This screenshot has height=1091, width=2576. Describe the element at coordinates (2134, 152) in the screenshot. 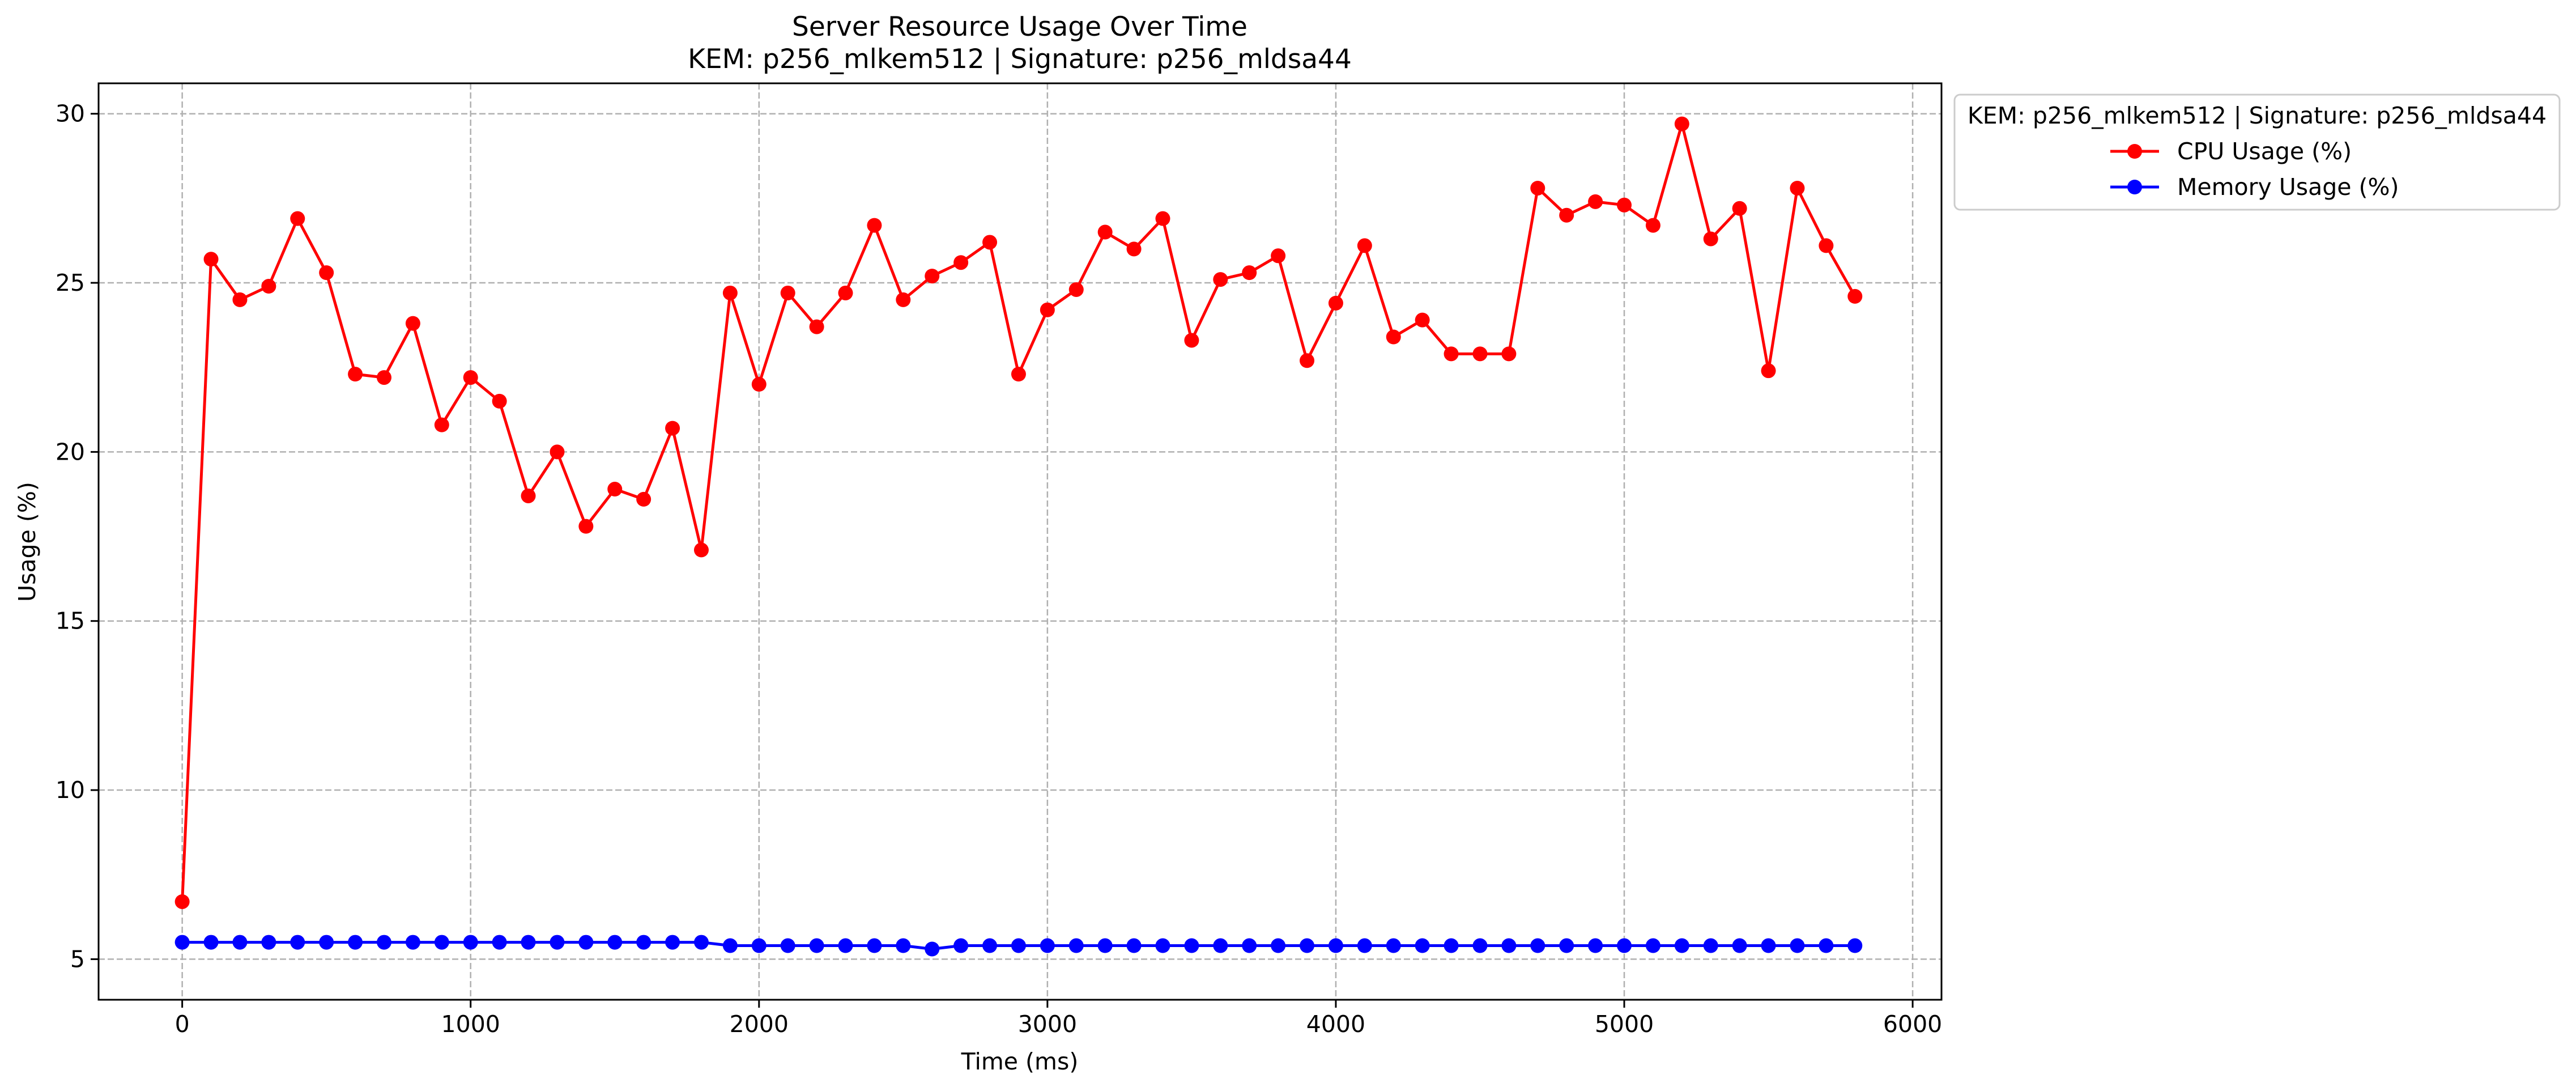

I see `legend-cpu-marker` at that location.